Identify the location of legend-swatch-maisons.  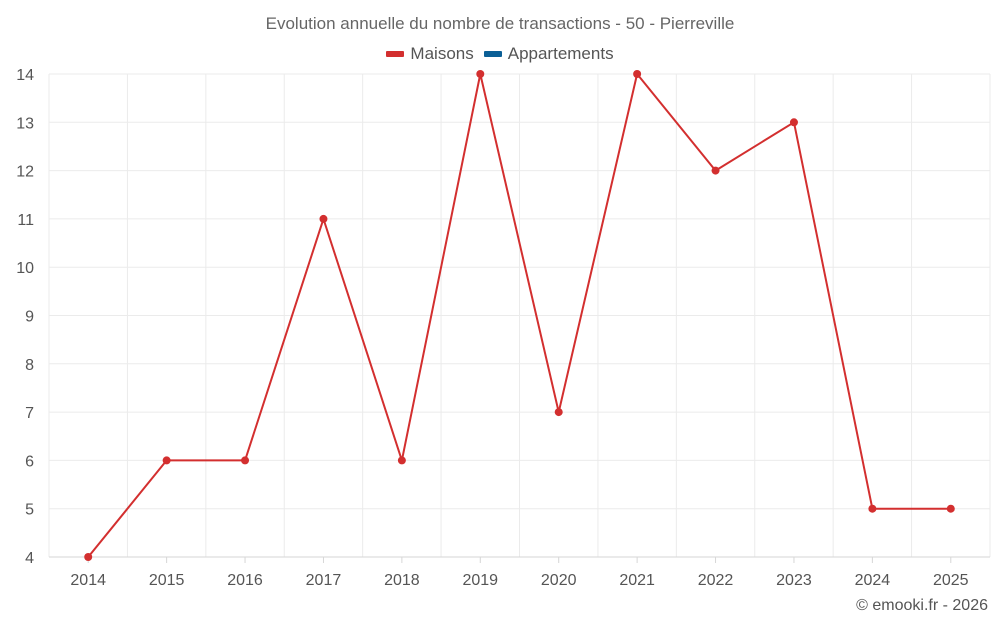
(395, 54).